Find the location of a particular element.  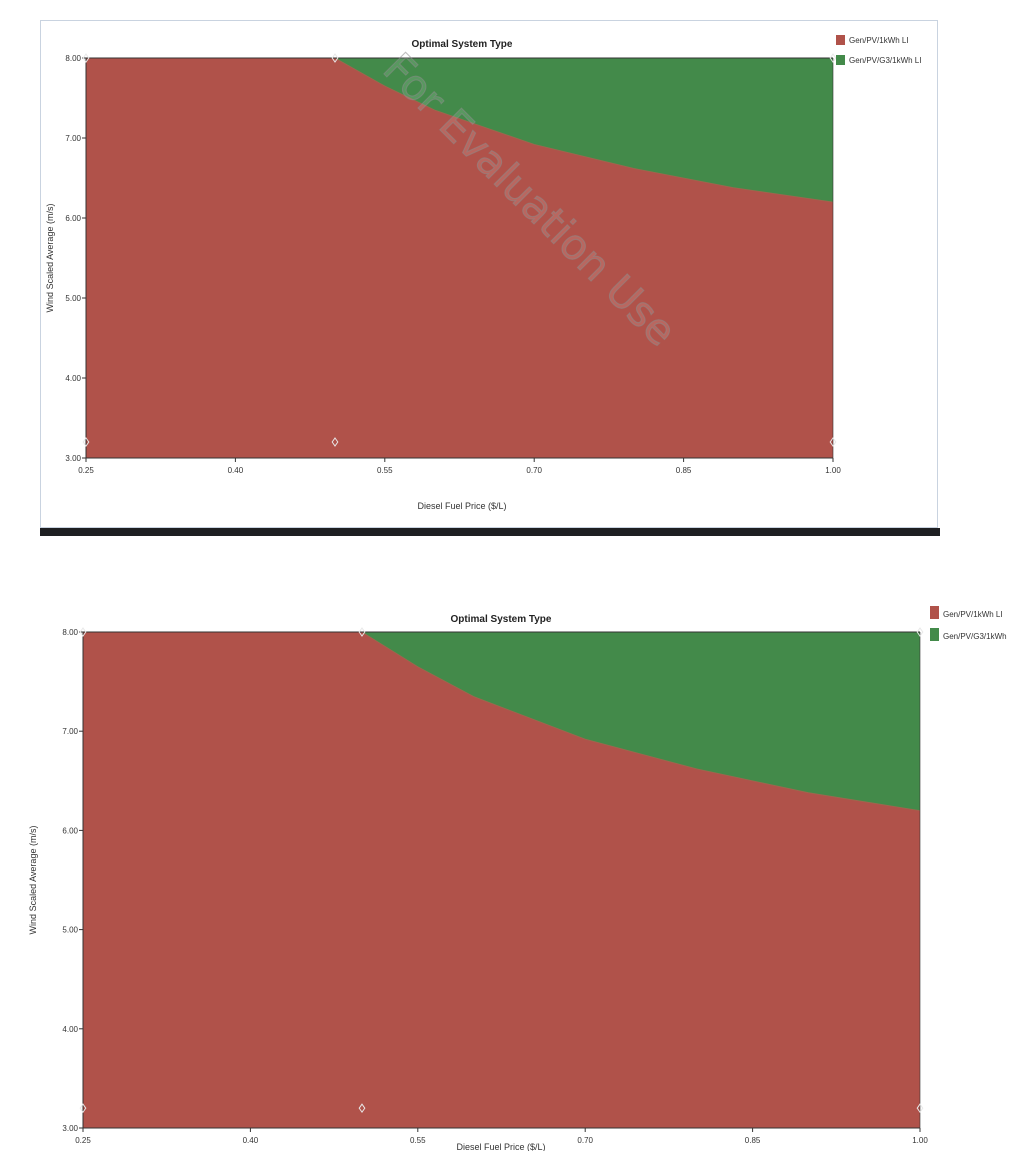

legend-label: Gen/PV/G3/1kWh is located at coordinates (975, 636).